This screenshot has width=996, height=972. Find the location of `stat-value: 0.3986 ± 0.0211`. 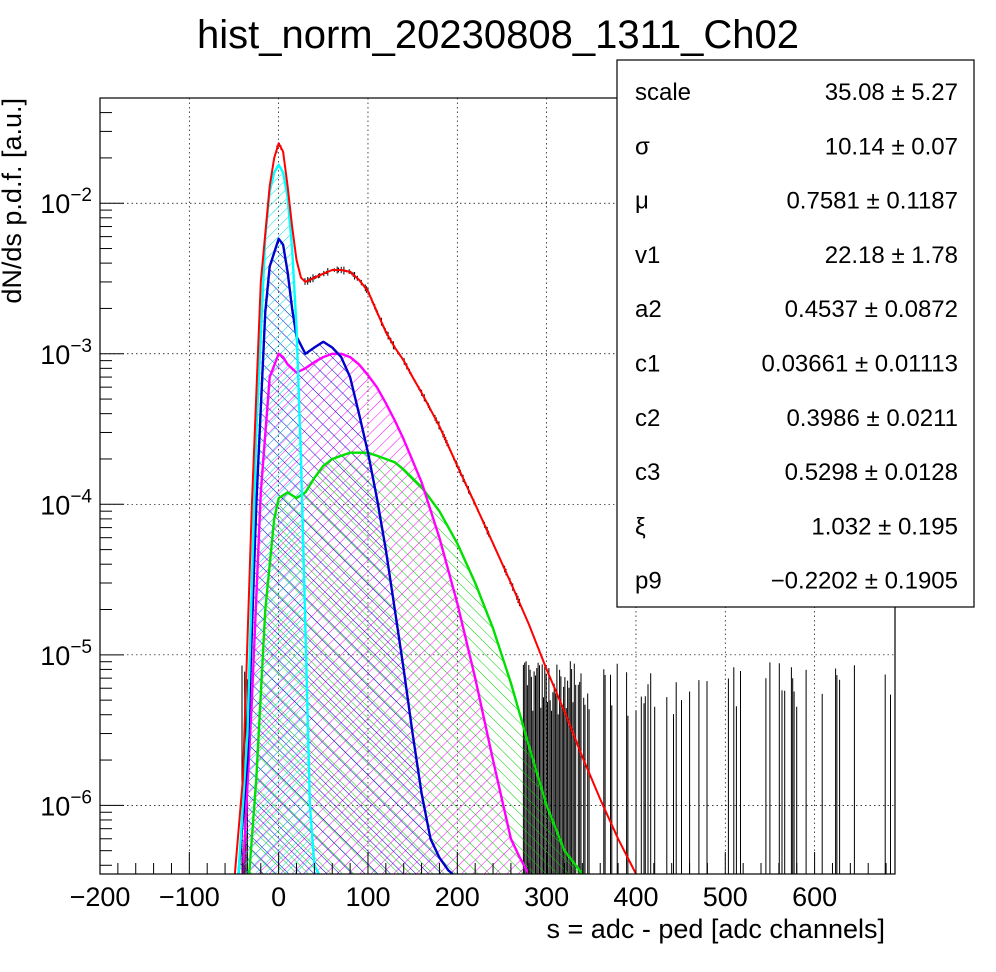

stat-value: 0.3986 ± 0.0211 is located at coordinates (872, 418).